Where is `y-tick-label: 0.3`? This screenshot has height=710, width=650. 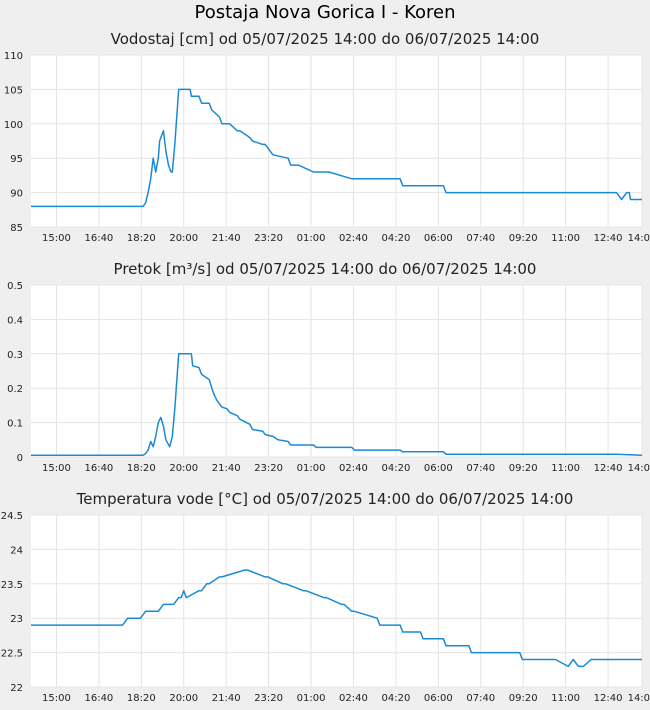
y-tick-label: 0.3 is located at coordinates (15, 355).